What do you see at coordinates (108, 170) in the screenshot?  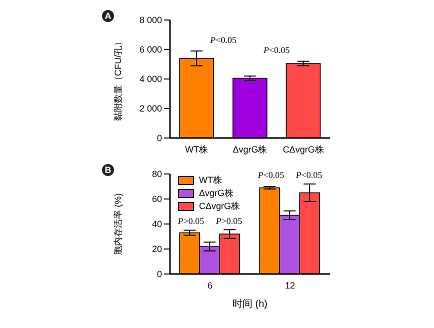 I see `chart-title: B` at bounding box center [108, 170].